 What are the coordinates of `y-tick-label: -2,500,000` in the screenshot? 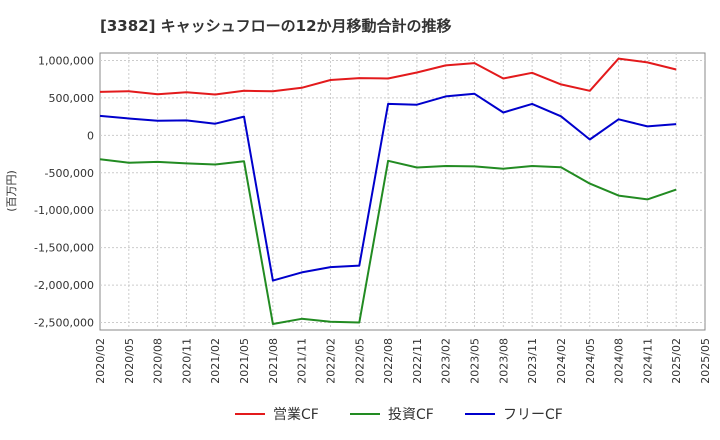 It's located at (64, 323).